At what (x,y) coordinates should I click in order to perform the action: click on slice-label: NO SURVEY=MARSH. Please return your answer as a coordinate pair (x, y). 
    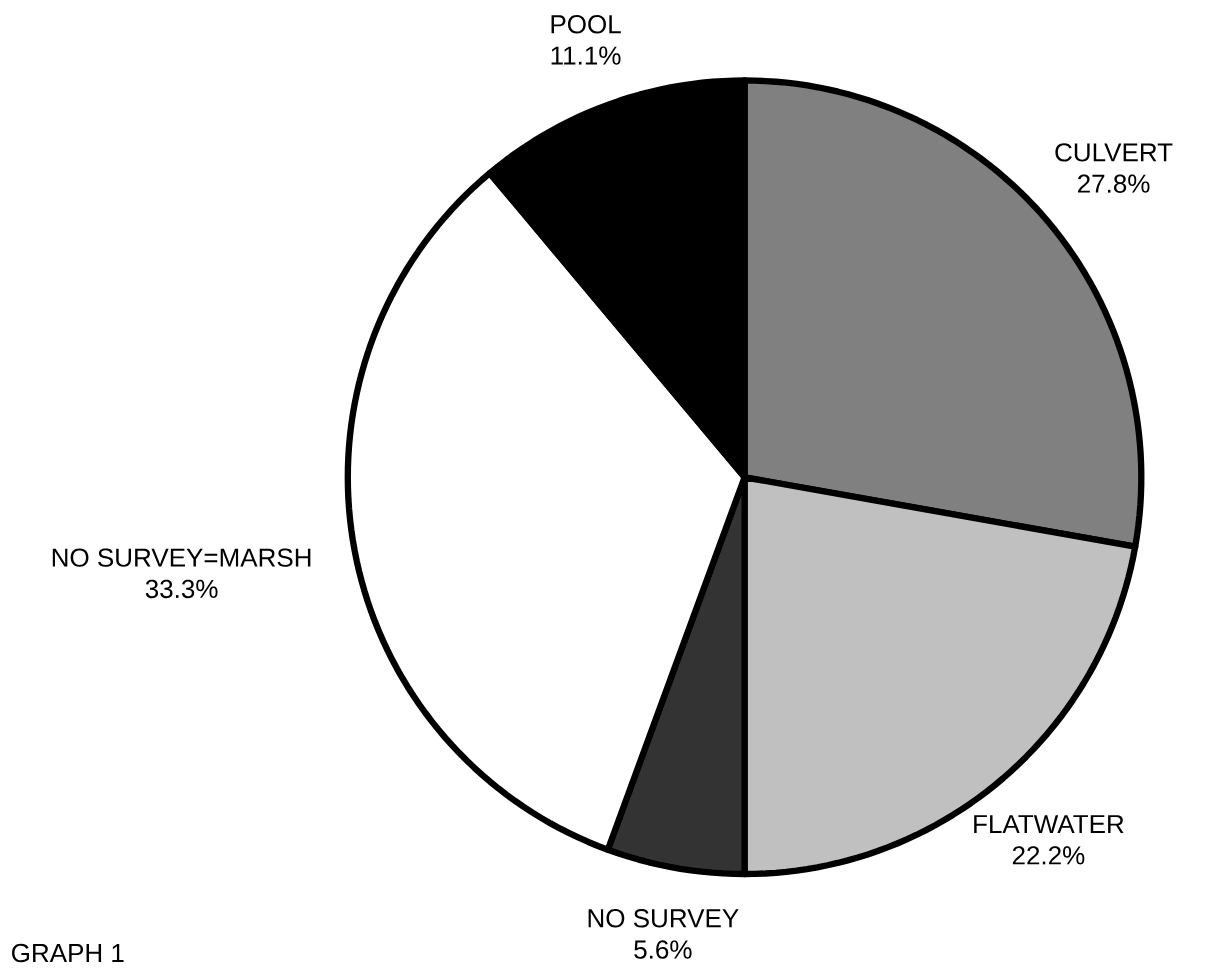
    Looking at the image, I should click on (181, 557).